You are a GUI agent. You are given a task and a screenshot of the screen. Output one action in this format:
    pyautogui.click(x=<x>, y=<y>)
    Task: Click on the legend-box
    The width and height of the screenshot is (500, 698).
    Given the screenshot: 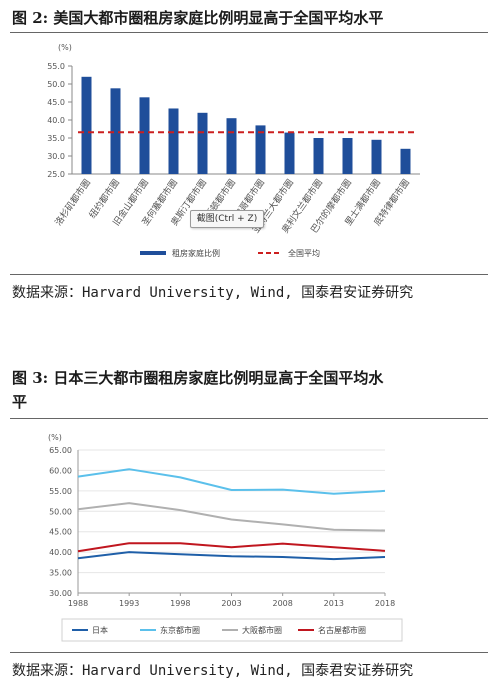 What is the action you would take?
    pyautogui.click(x=232, y=630)
    